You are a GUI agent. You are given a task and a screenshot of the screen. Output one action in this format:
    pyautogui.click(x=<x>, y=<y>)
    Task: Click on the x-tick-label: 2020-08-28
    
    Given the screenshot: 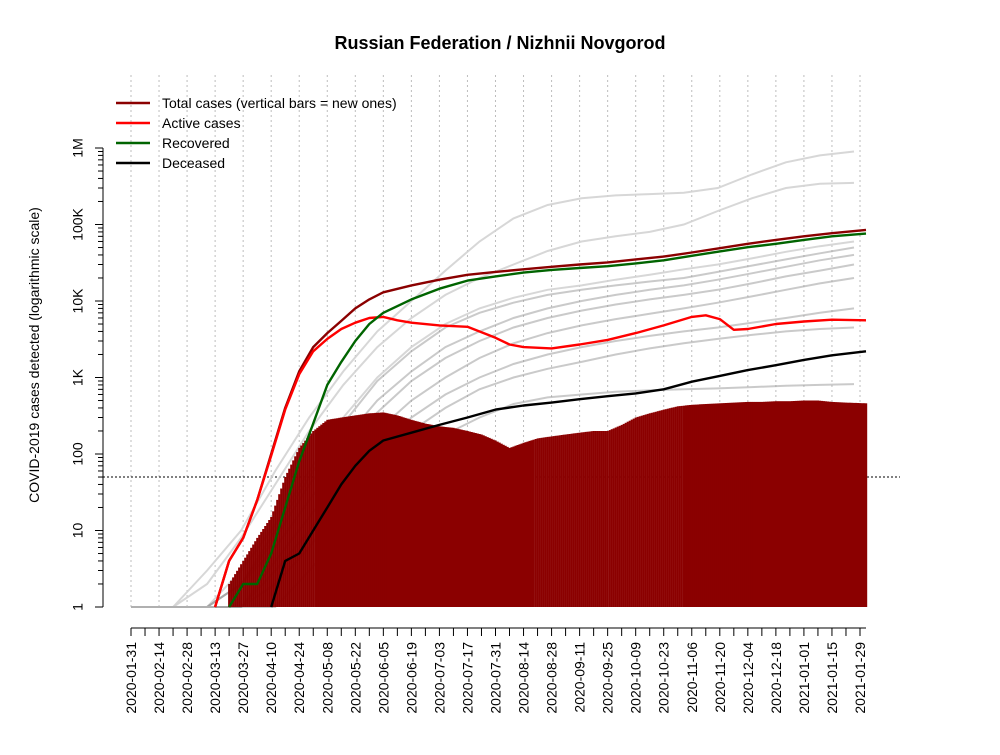 What is the action you would take?
    pyautogui.click(x=552, y=678)
    